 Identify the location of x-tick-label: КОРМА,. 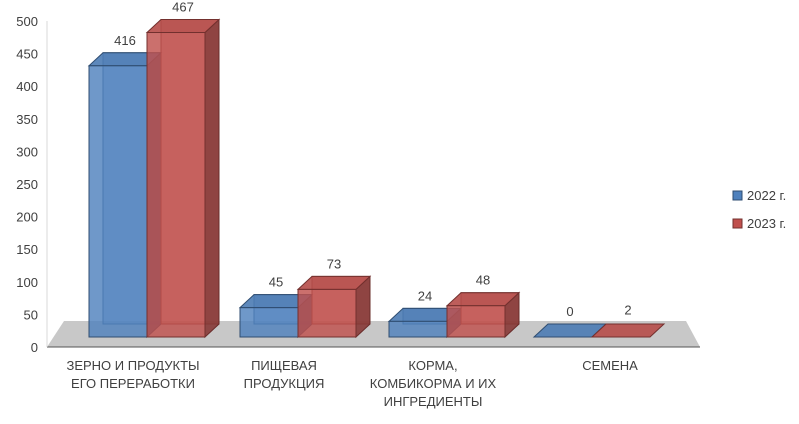
(432, 365).